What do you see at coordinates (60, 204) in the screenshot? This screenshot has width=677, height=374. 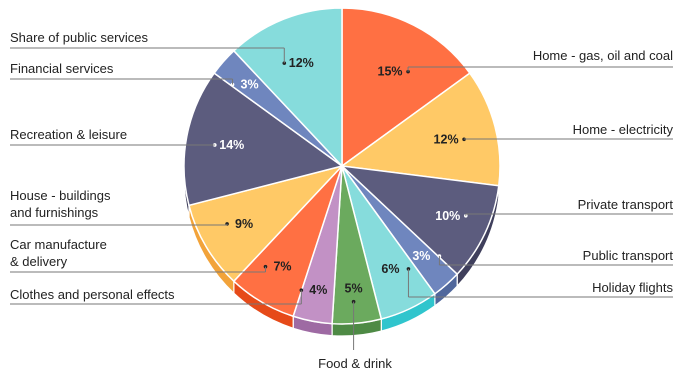 I see `pie-category-label-8: House - buildings and furnishings` at bounding box center [60, 204].